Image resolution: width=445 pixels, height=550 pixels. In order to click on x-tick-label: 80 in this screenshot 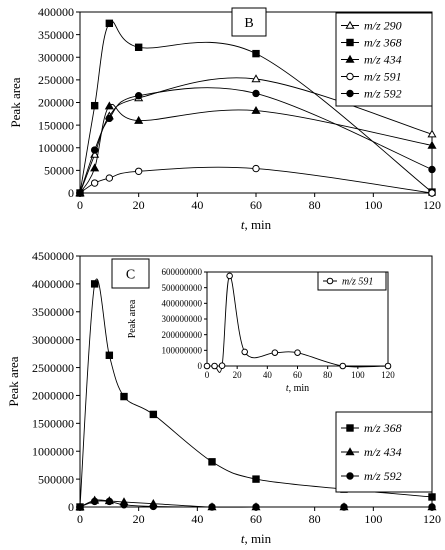, I will do `click(315, 205)`.